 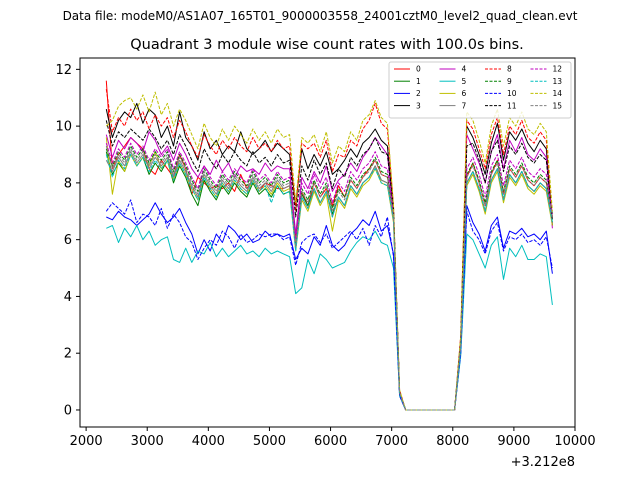 What do you see at coordinates (558, 81) in the screenshot?
I see `legend-label-13: 13` at bounding box center [558, 81].